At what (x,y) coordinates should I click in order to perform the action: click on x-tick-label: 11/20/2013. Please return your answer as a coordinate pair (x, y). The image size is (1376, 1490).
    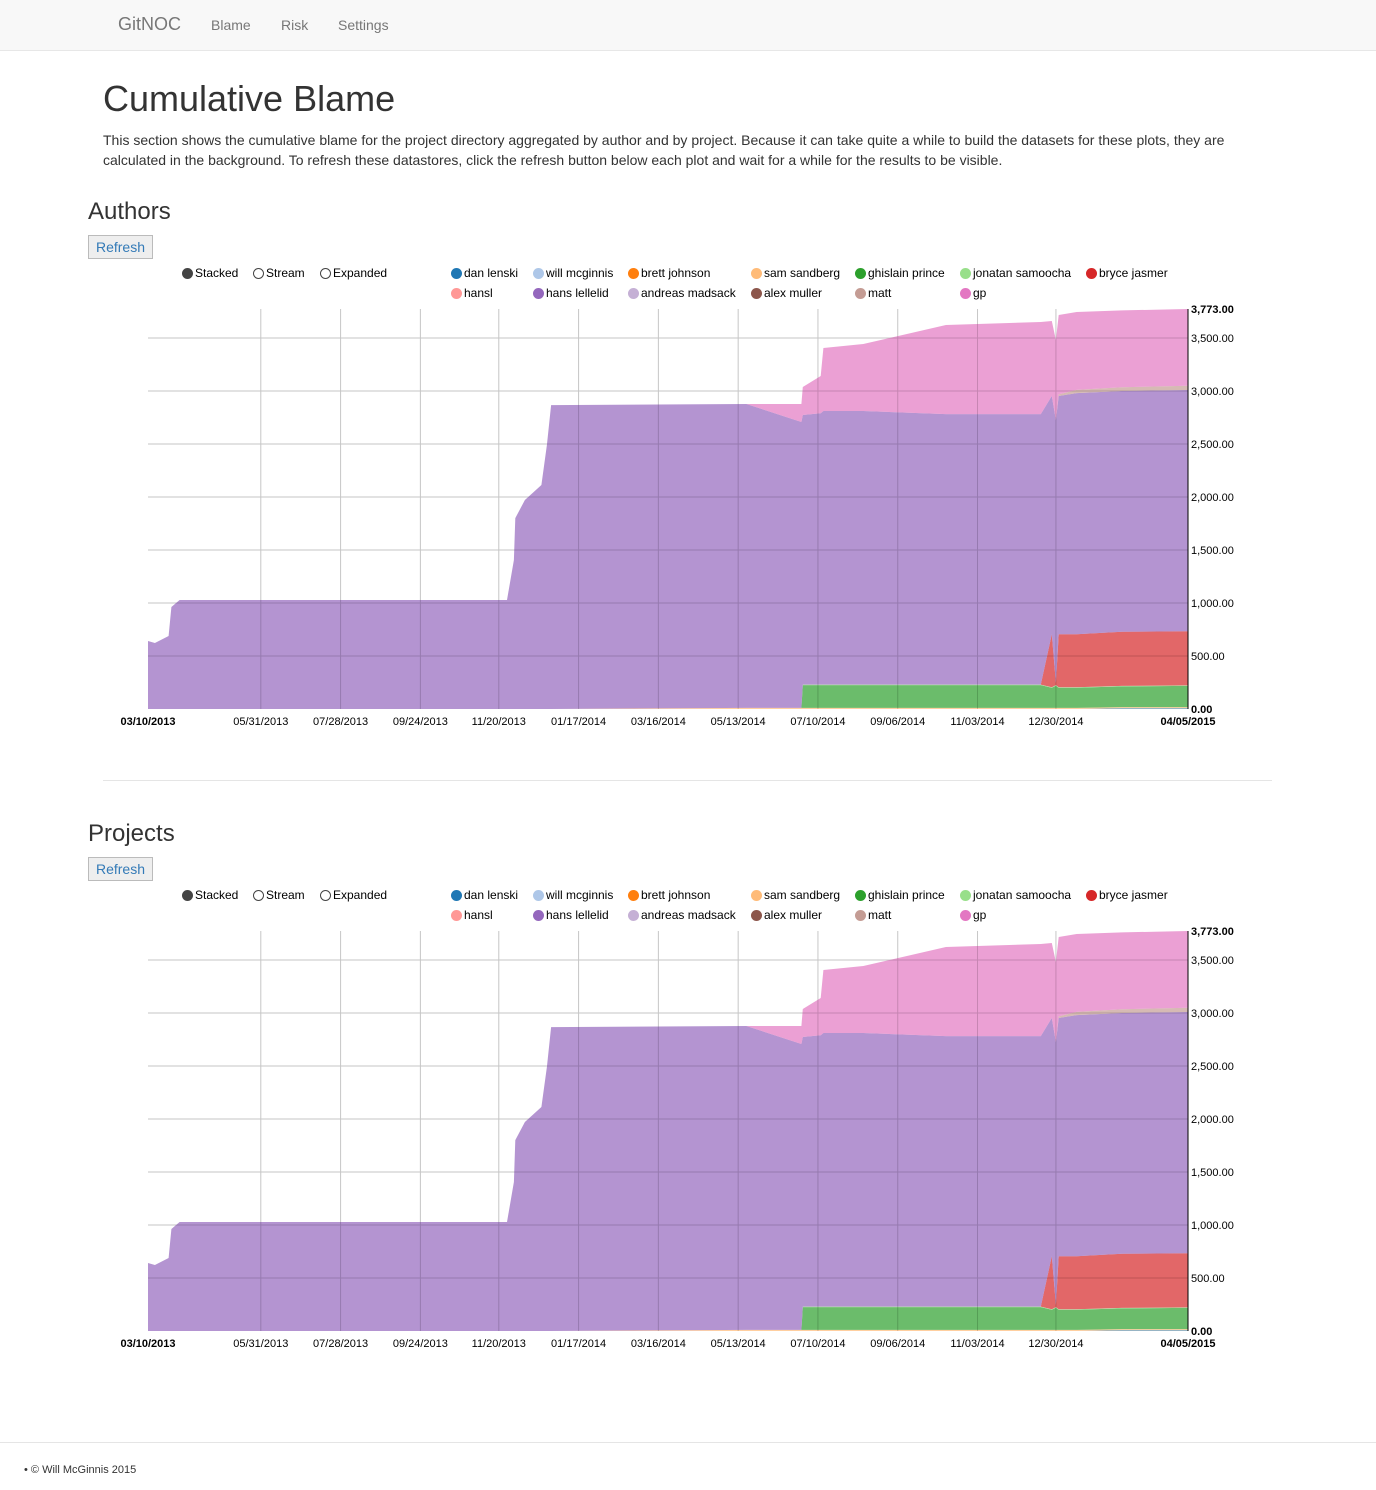
    Looking at the image, I should click on (499, 1344).